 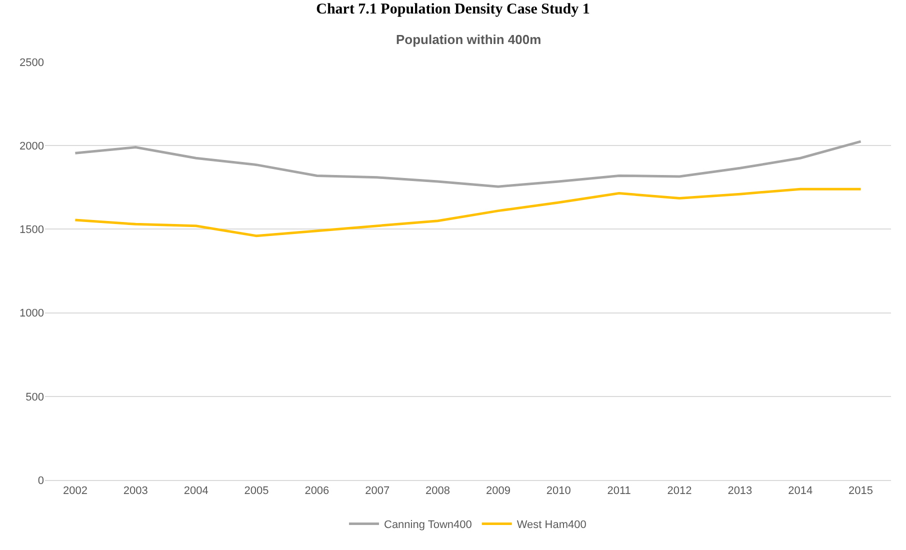 I want to click on chart-subtitle: Population within 400m, so click(x=469, y=39).